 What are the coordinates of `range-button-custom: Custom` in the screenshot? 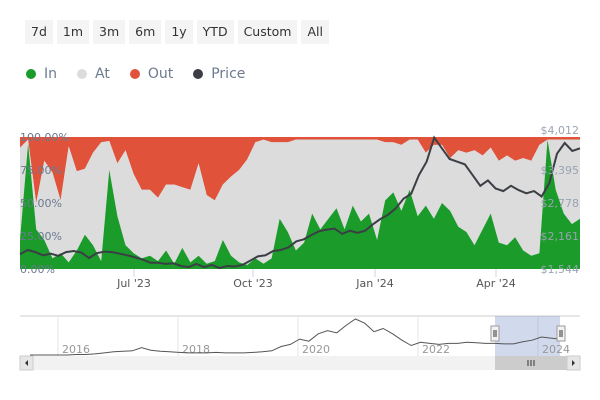 It's located at (267, 32).